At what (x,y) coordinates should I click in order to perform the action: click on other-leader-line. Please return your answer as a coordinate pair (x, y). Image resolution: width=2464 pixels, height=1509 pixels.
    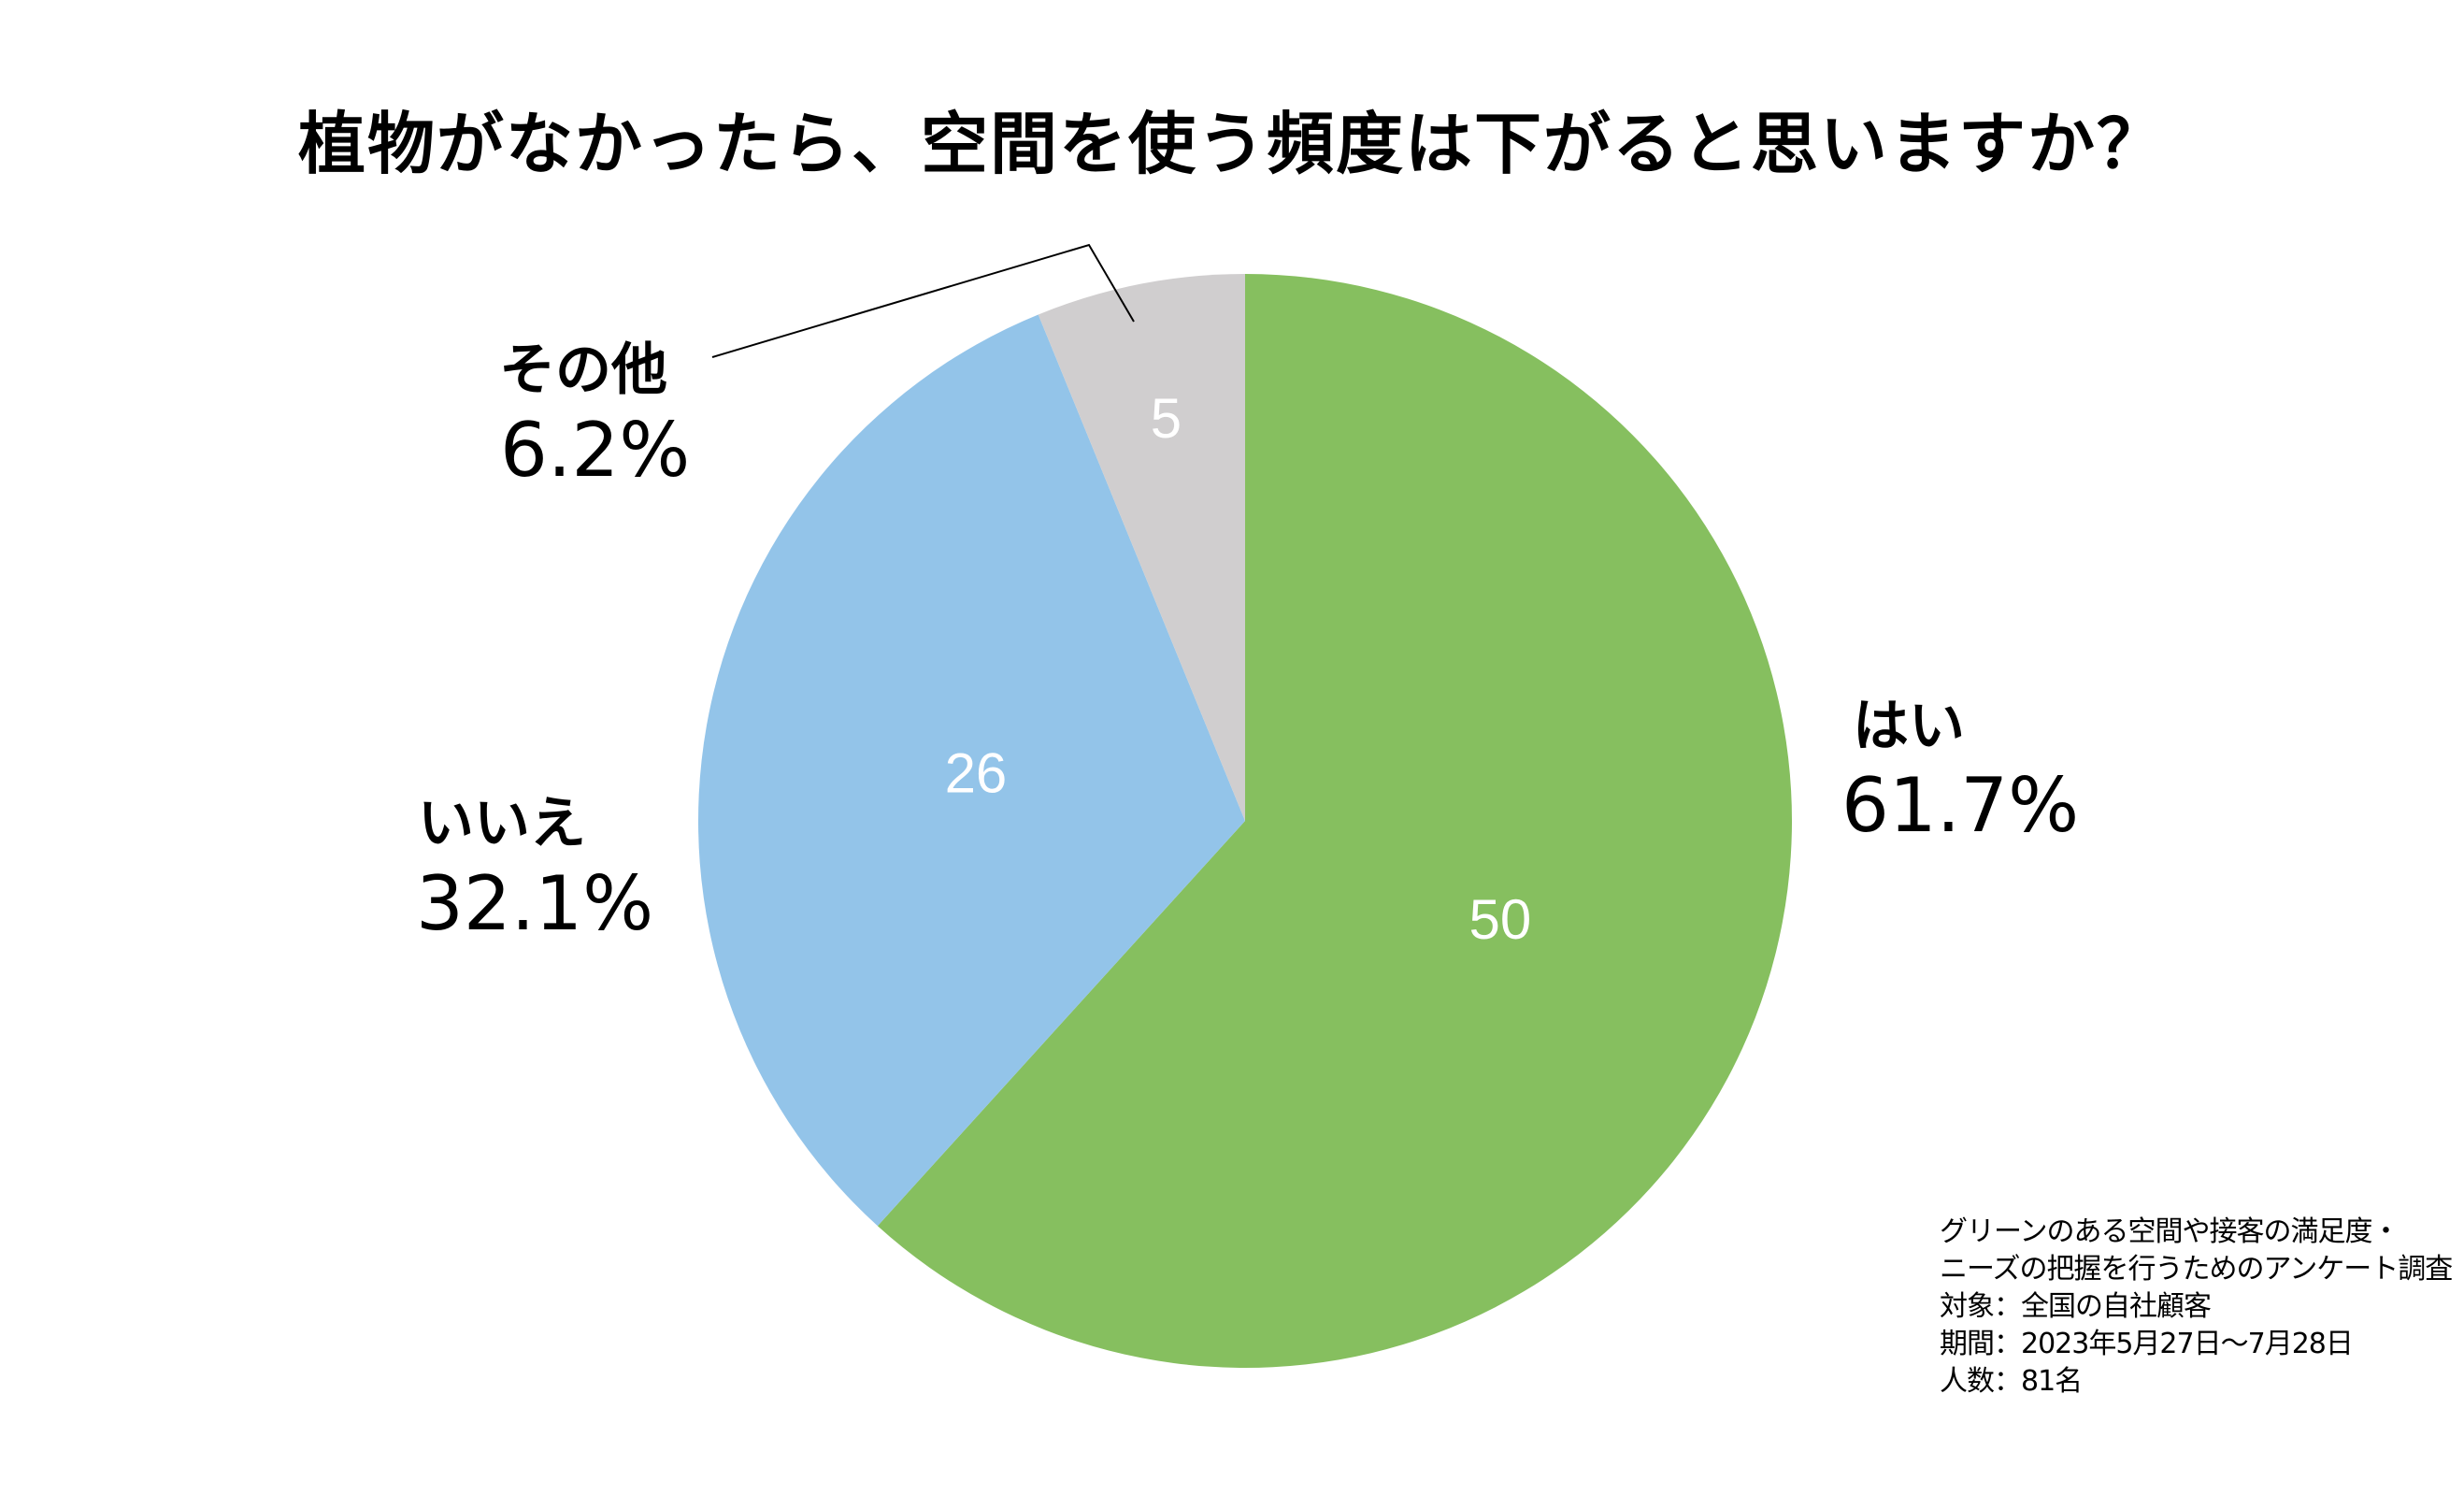
    Looking at the image, I should click on (923, 300).